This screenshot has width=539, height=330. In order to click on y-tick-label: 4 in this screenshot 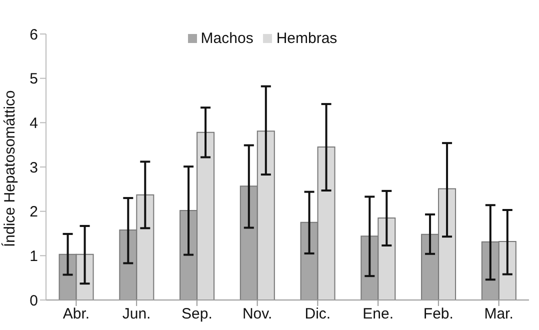, I will do `click(34, 123)`.